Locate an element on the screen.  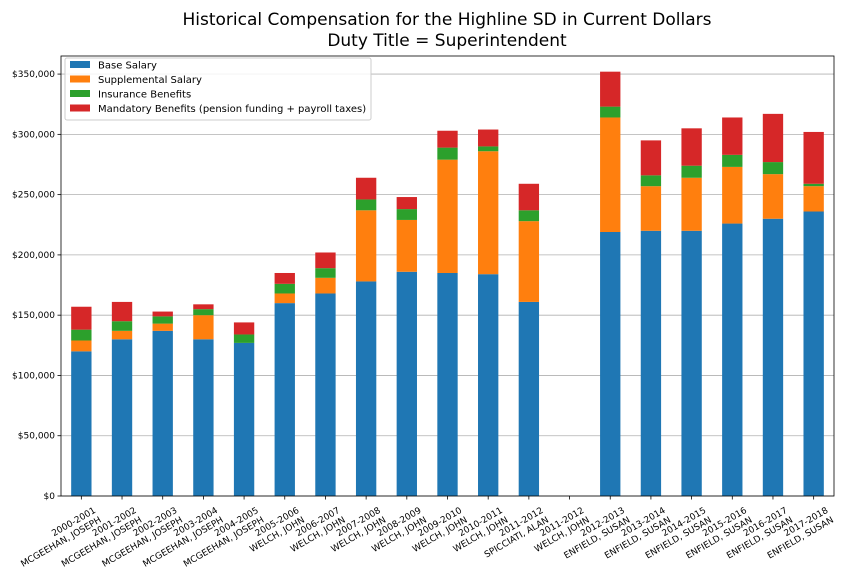
y-tick-label-5: $250,000 is located at coordinates (33, 196).